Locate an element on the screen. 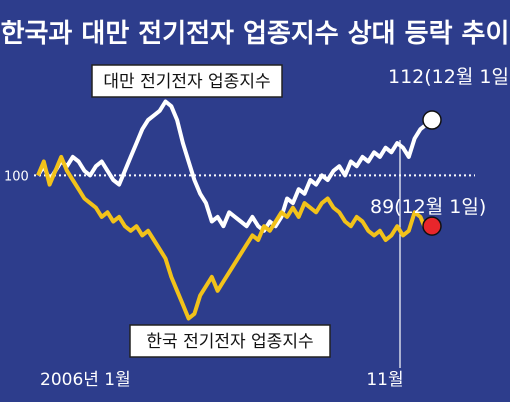  taiwan-legend-box-bg is located at coordinates (187, 81).